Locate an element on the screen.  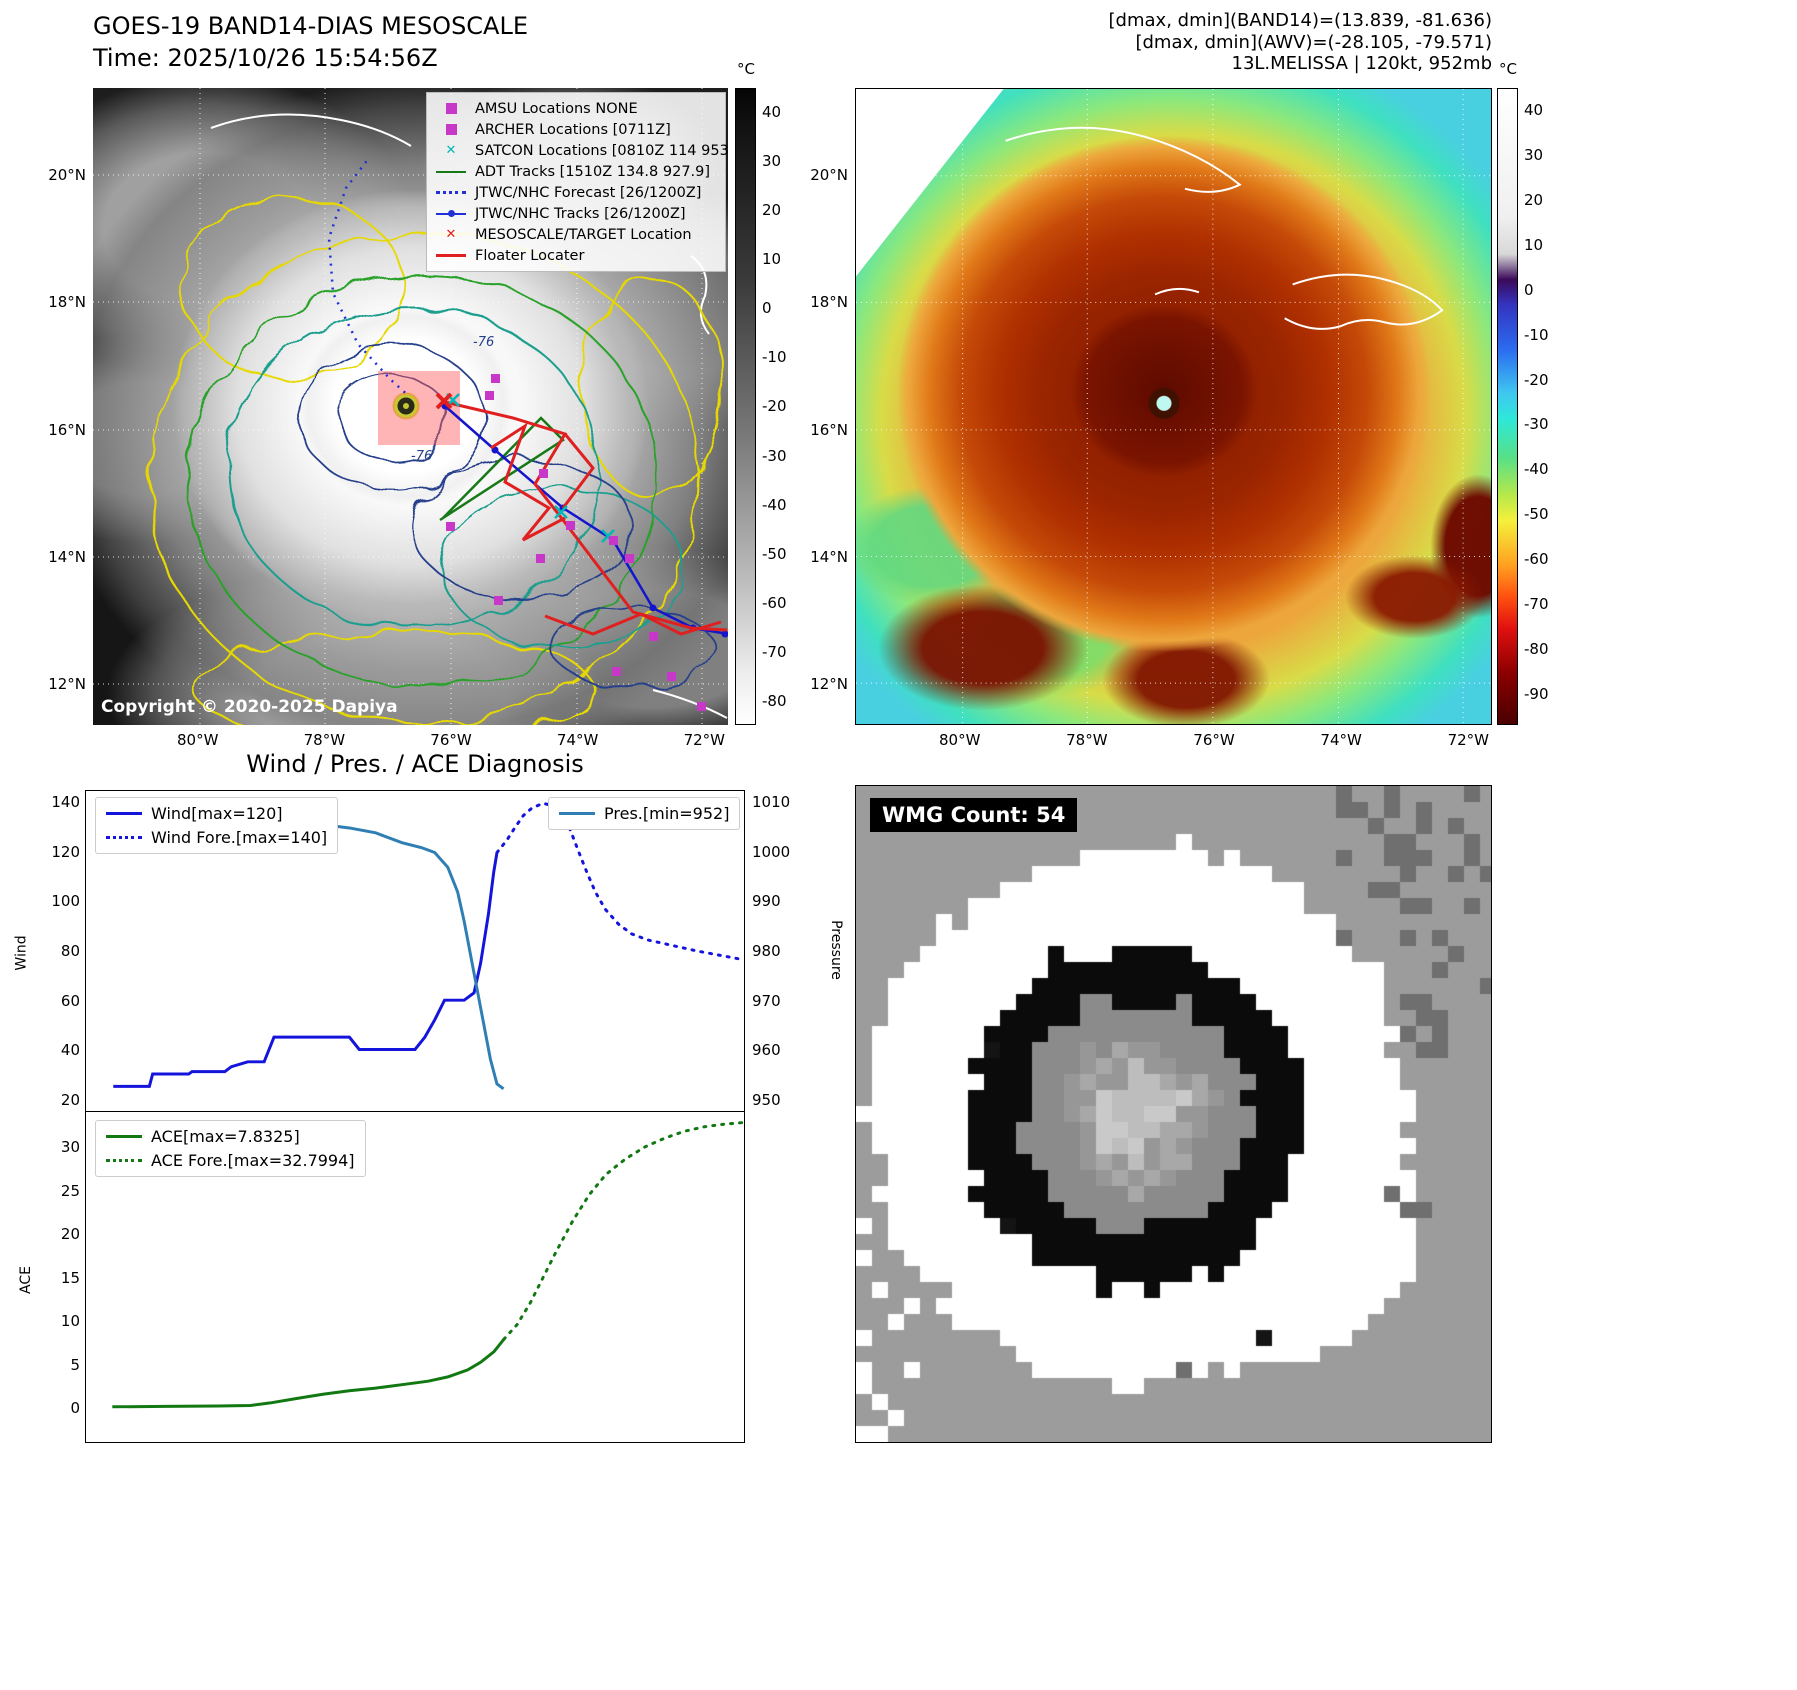
band14-colorbar-ticks: 40 30 20 10 0 -10 -20 -30 -40 -50 -60 -70 -80 is located at coordinates (774, 406).